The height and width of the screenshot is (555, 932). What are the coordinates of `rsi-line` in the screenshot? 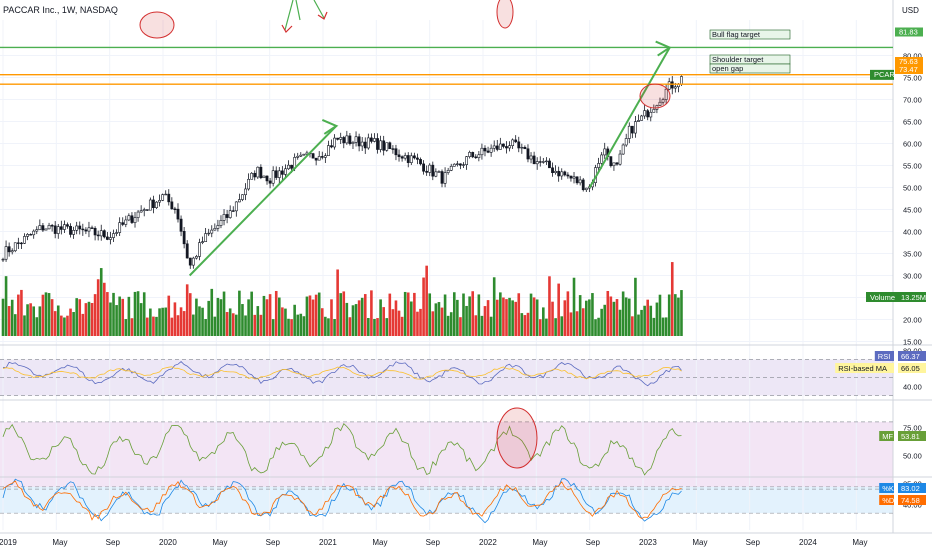 It's located at (342, 374).